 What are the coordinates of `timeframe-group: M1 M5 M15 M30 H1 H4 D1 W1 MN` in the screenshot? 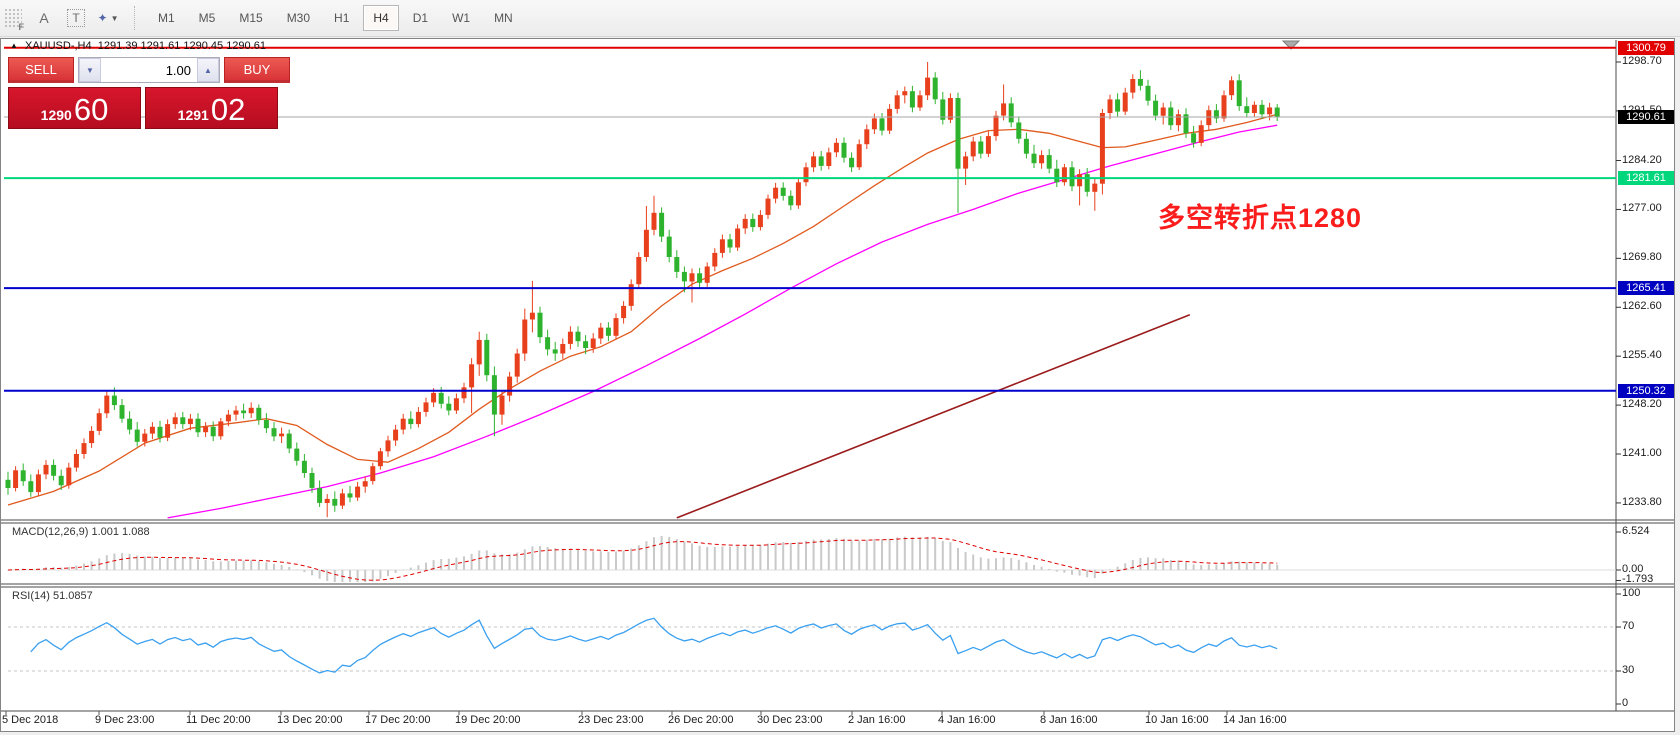 It's located at (335, 18).